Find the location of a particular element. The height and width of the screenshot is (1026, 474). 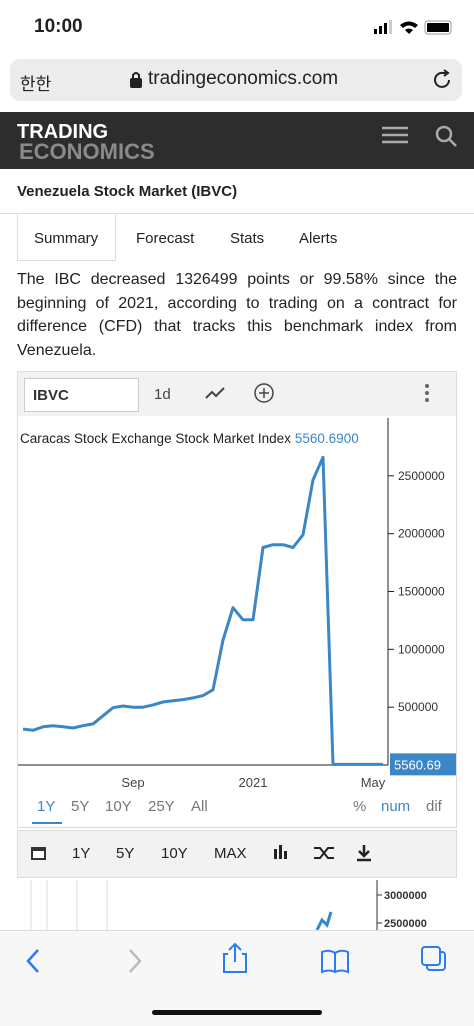

logo-bottom: ECONOMICS is located at coordinates (87, 151).